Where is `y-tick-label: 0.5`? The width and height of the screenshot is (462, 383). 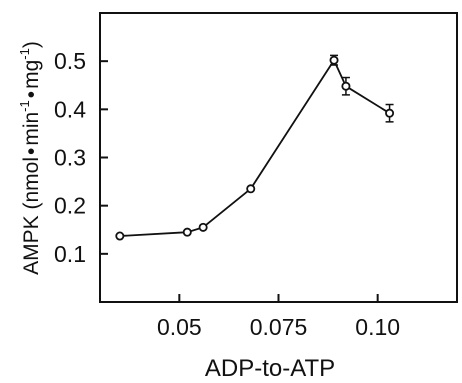
y-tick-label: 0.5 is located at coordinates (70, 61).